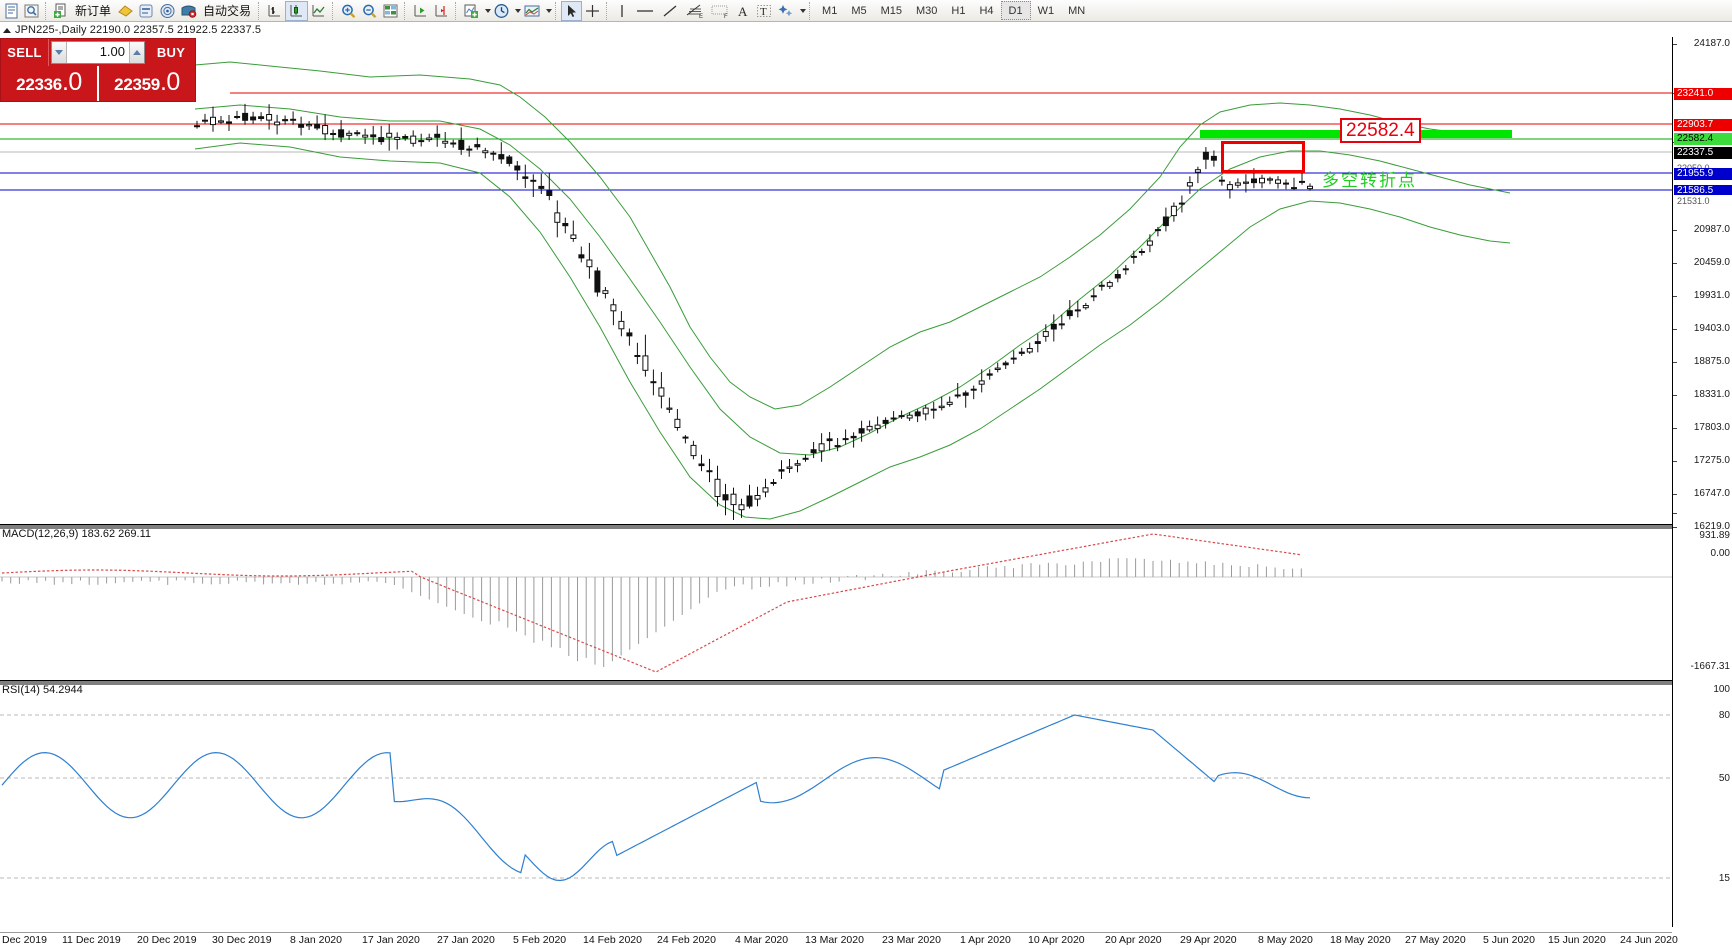 The image size is (1732, 948). I want to click on sell-price-dec: .0, so click(71, 82).